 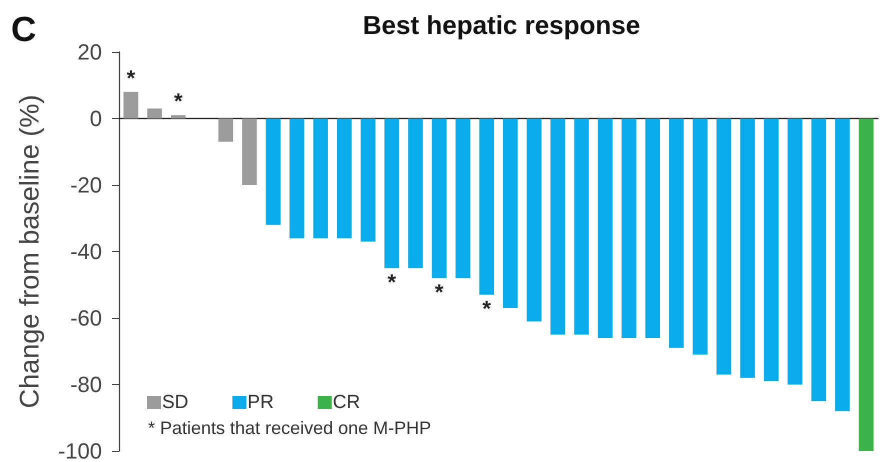 I want to click on chart-title: Best hepatic response, so click(x=501, y=25).